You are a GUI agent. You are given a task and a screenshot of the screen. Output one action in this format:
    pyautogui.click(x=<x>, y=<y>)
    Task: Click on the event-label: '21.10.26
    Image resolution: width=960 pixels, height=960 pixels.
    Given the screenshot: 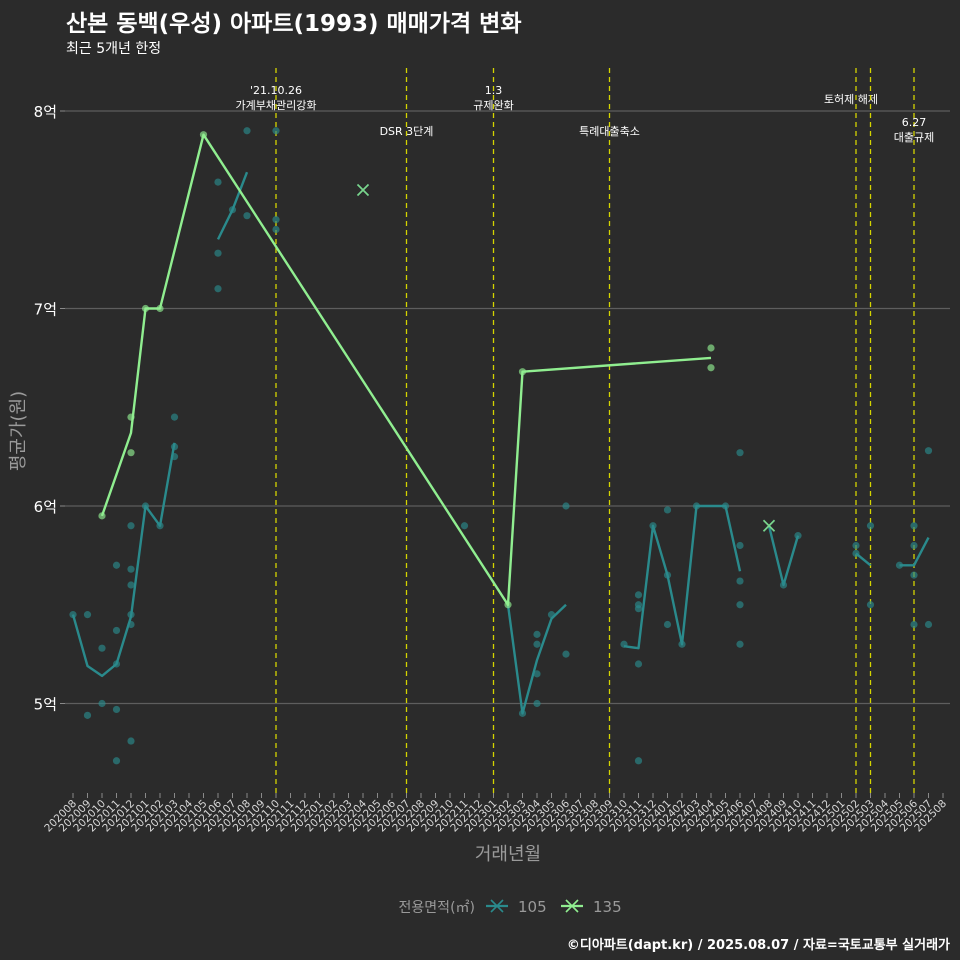 What is the action you would take?
    pyautogui.click(x=276, y=90)
    